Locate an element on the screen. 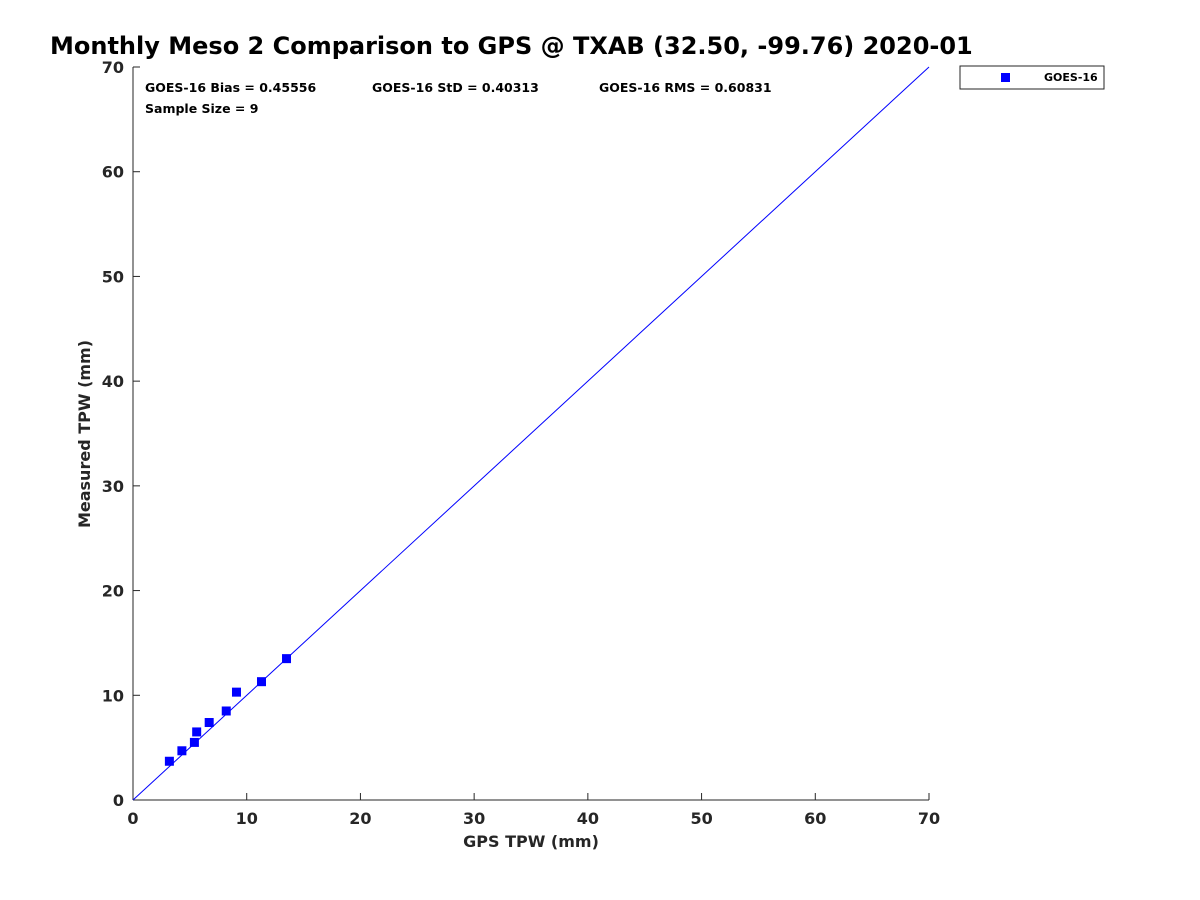  sample-size-annotation: Sample Size = 9 is located at coordinates (201, 108).